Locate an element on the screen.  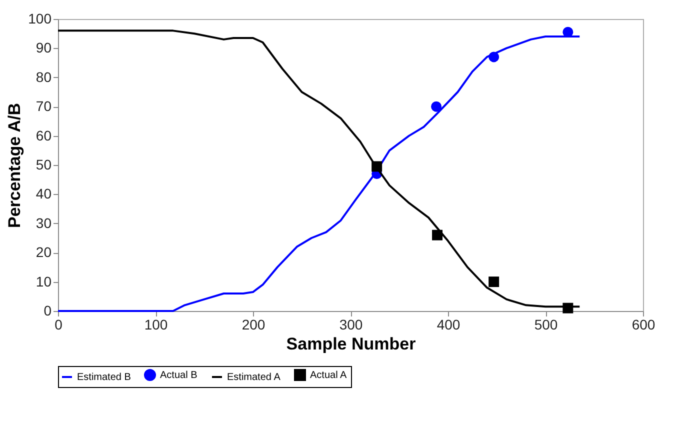
x-tick-label: 300 is located at coordinates (351, 324).